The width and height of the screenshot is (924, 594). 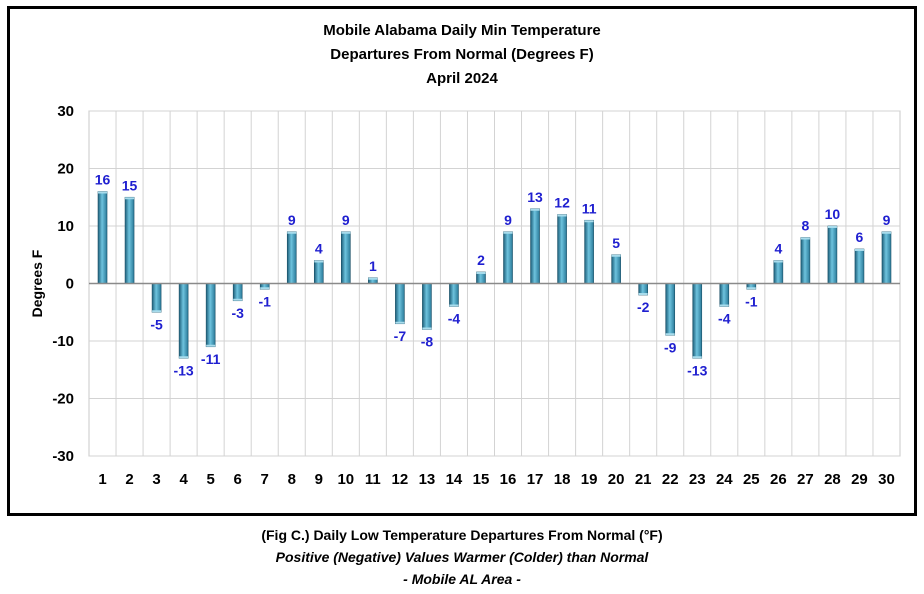 What do you see at coordinates (833, 214) in the screenshot?
I see `data-label: 10` at bounding box center [833, 214].